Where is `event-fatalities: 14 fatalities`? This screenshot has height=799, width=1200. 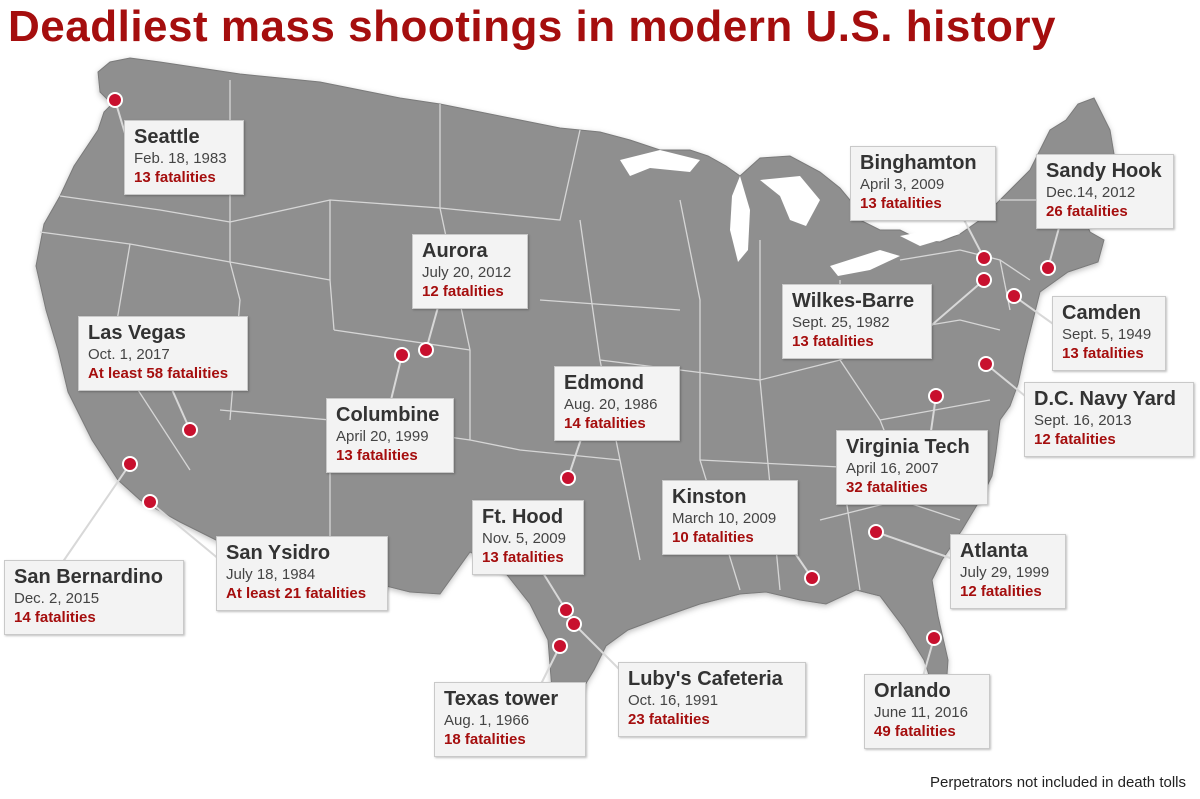 event-fatalities: 14 fatalities is located at coordinates (605, 423).